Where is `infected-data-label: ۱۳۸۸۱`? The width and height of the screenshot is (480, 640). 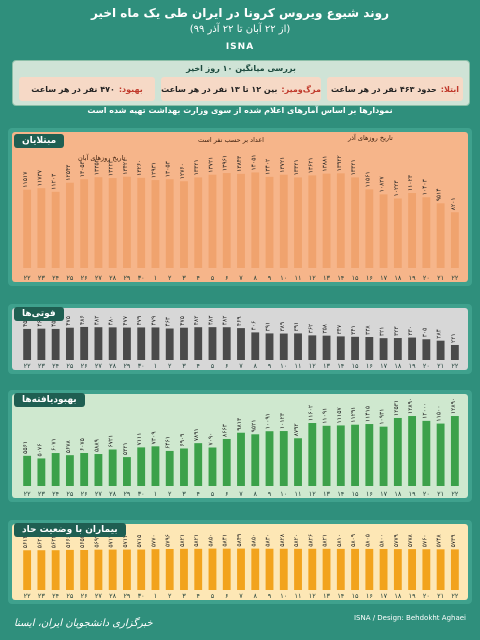
infected-data-label: ۱۳۸۸۱ is located at coordinates (325, 163).